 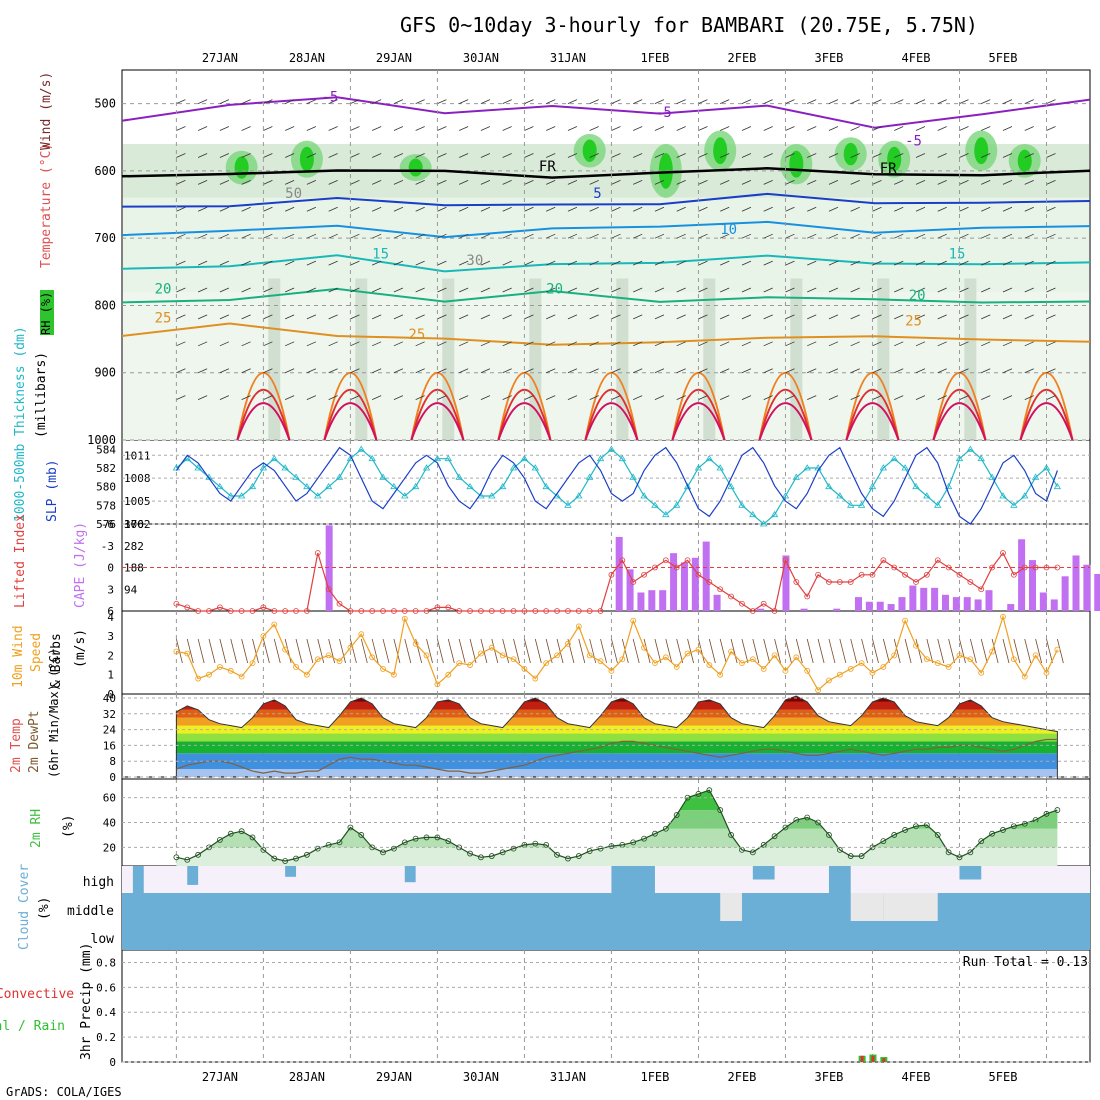 What do you see at coordinates (112, 777) in the screenshot?
I see `temp-tick: 0` at bounding box center [112, 777].